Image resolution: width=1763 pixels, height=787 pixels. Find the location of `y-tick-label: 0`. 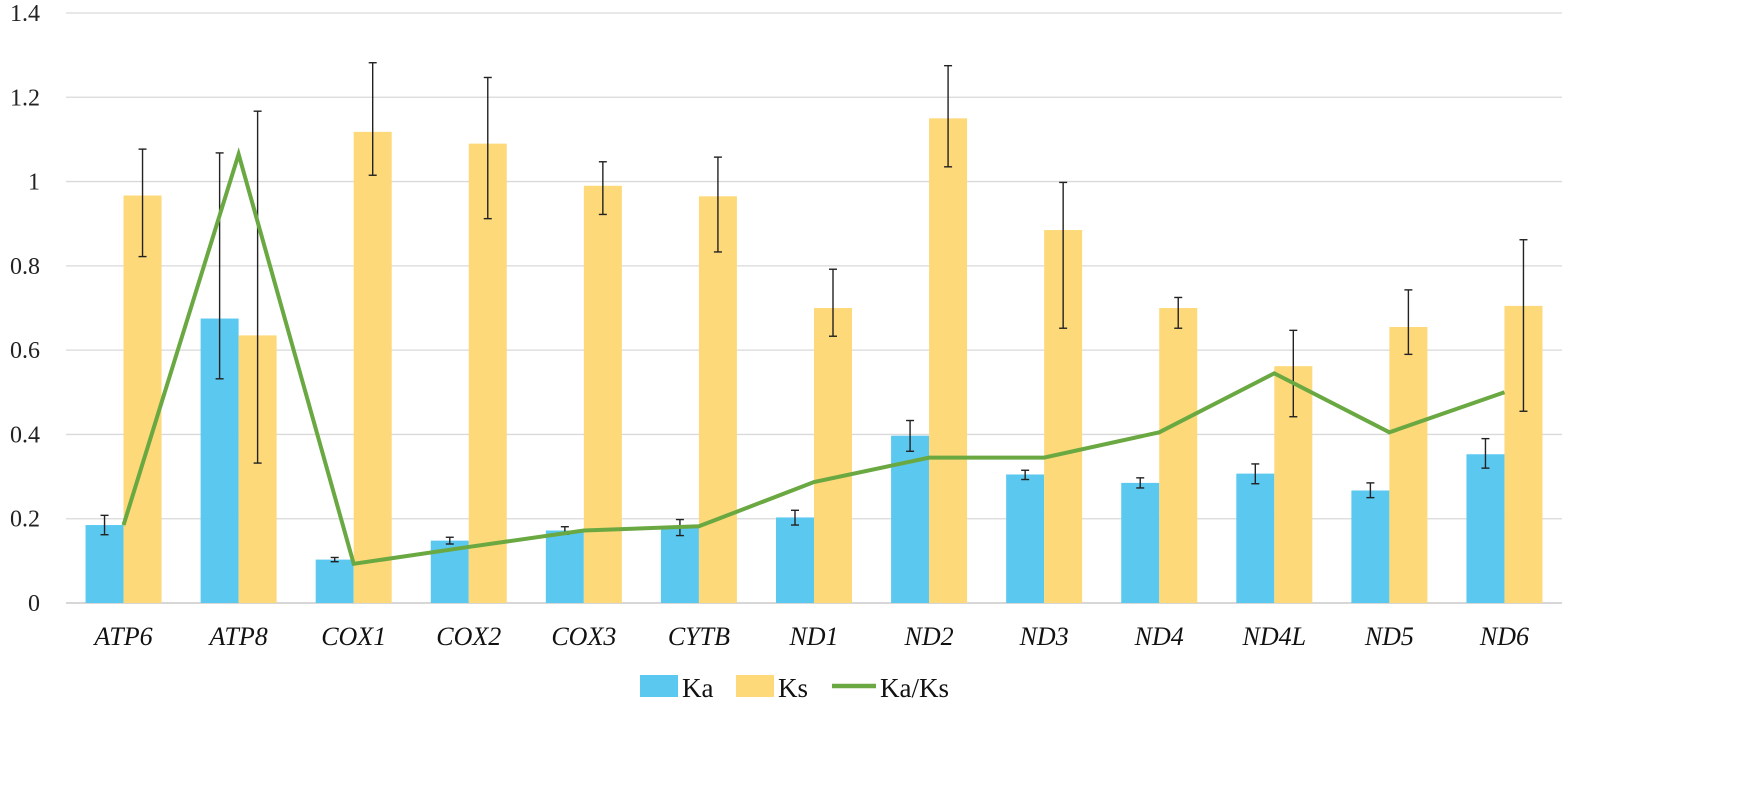

y-tick-label: 0 is located at coordinates (34, 604).